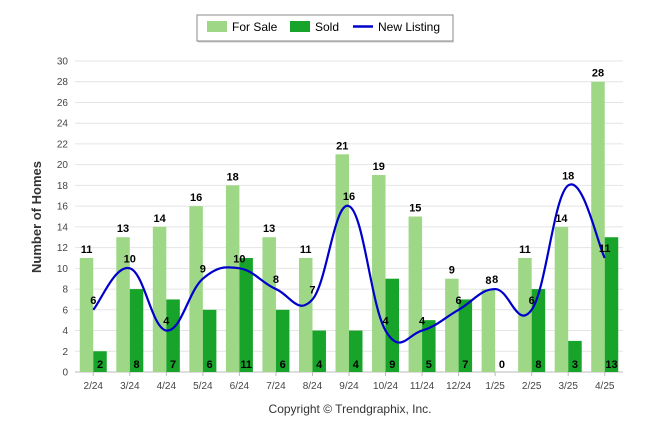 Image resolution: width=646 pixels, height=439 pixels. What do you see at coordinates (532, 386) in the screenshot?
I see `x-tick-label: 2/25` at bounding box center [532, 386].